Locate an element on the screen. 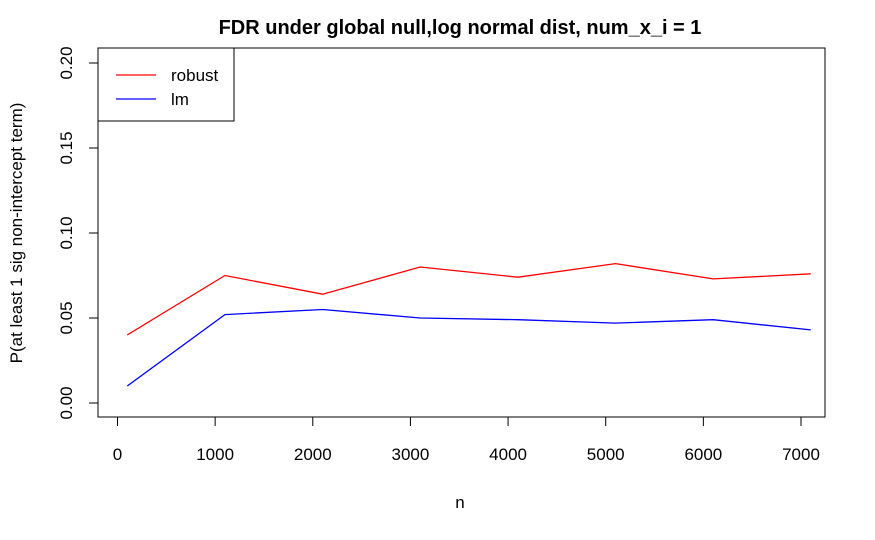 Image resolution: width=875 pixels, height=540 pixels. x-tick-label: 7000 is located at coordinates (801, 454).